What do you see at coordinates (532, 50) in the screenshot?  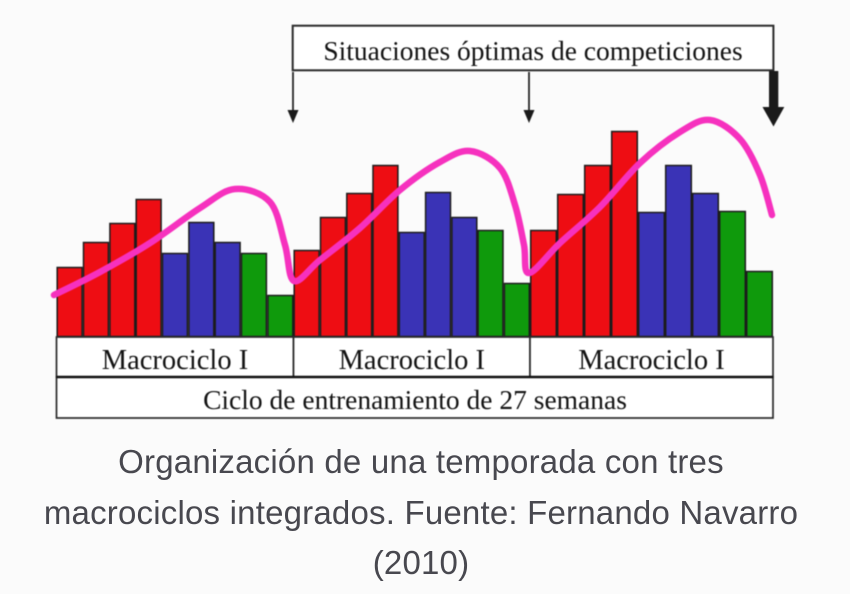 I see `svg-text:Situaciones óptimas de competi: Situaciones óptimas de competiciones` at bounding box center [532, 50].